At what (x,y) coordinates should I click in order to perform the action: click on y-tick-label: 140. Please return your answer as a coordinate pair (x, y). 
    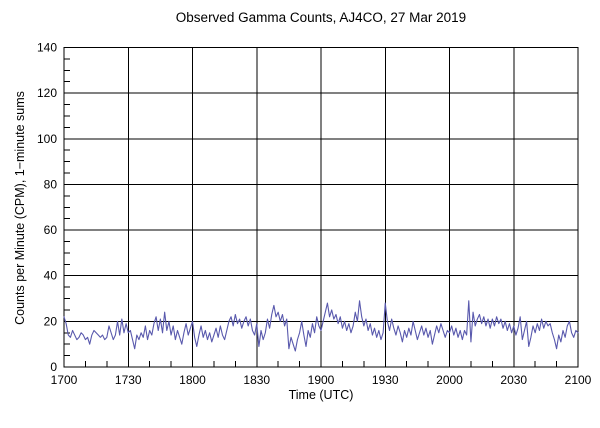
    Looking at the image, I should click on (47, 48).